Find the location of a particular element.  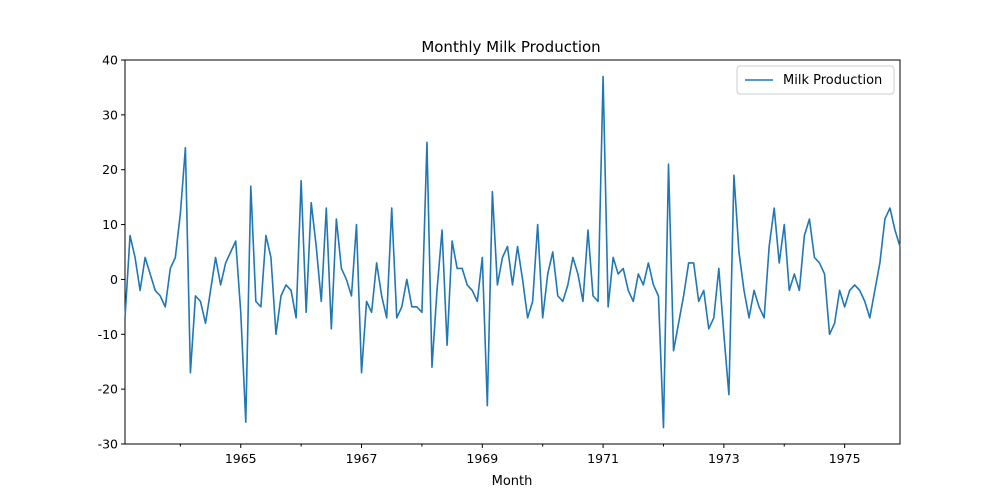

x-tick-label: 1969 is located at coordinates (482, 458).